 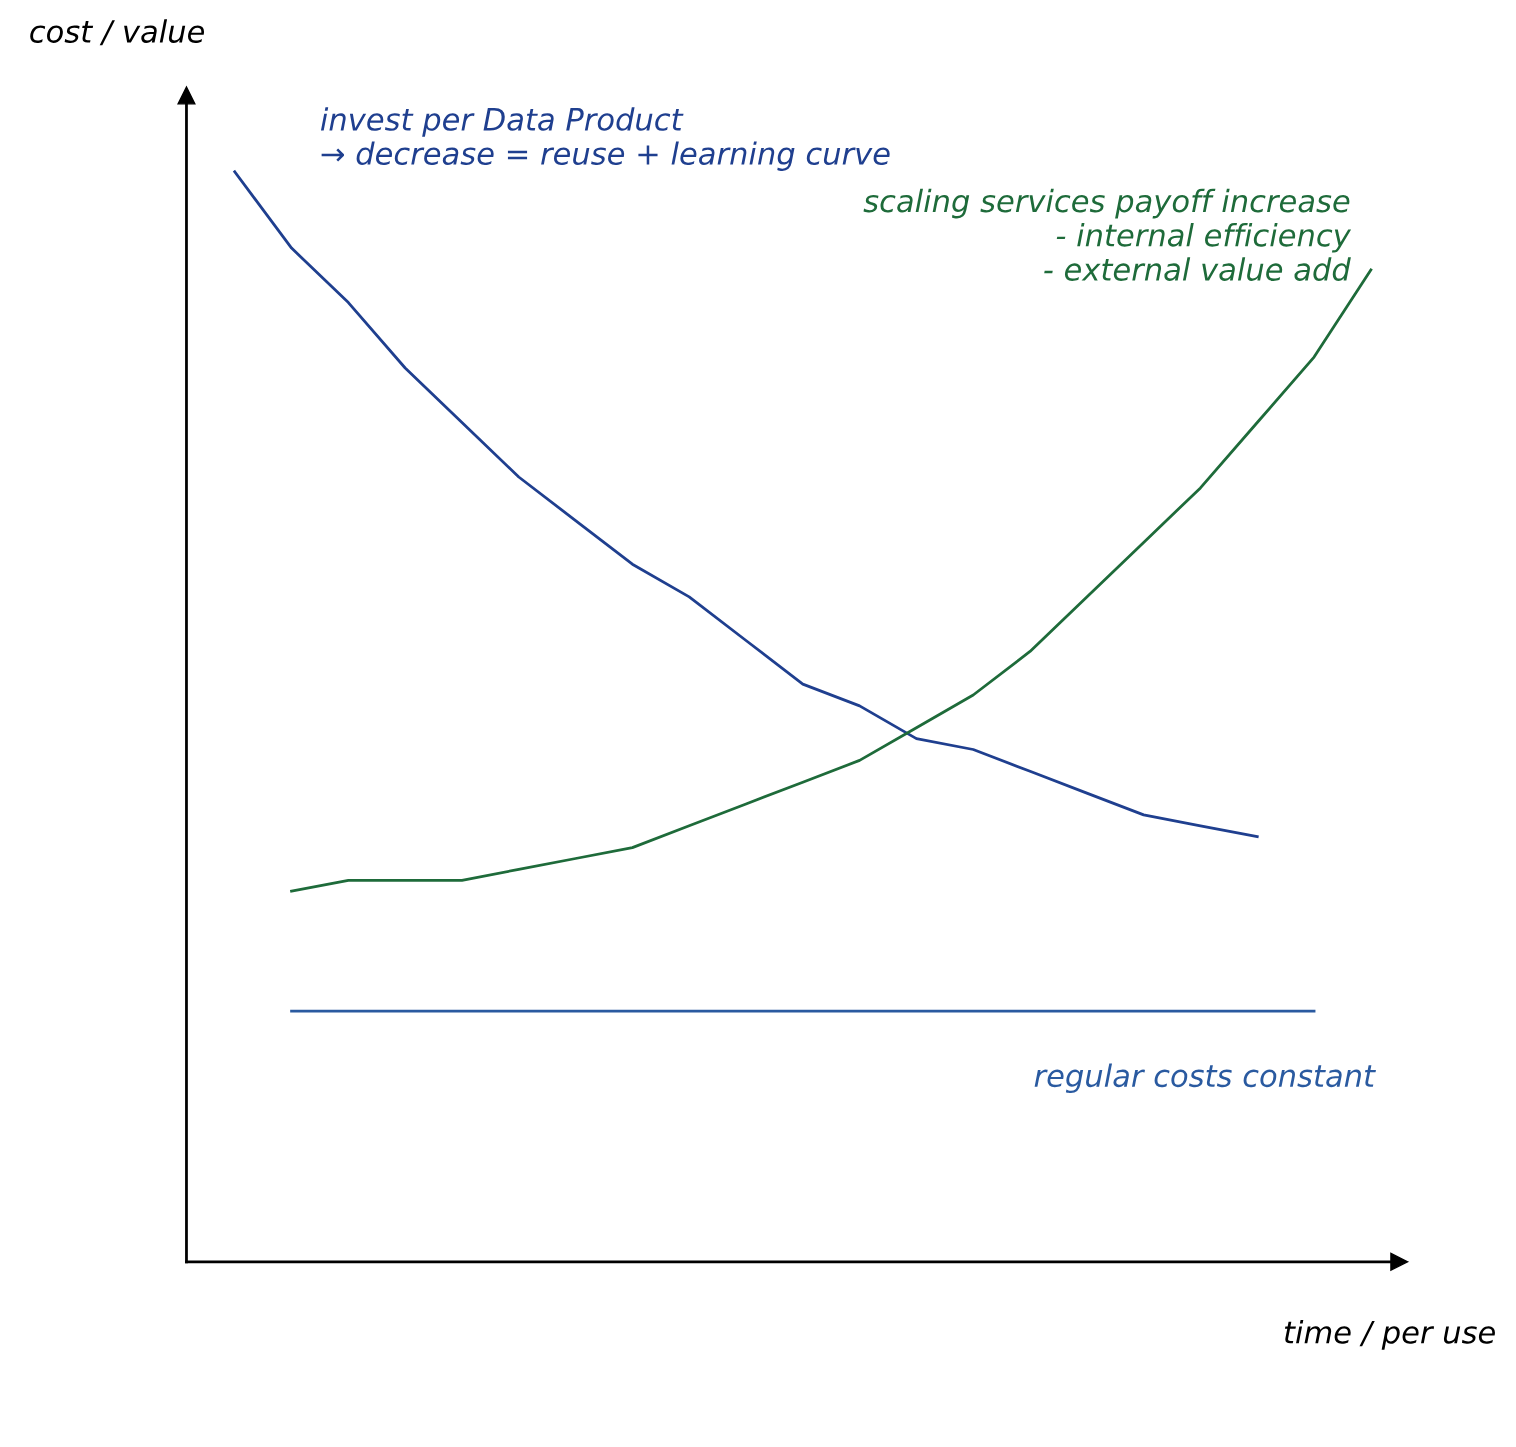 I want to click on annotation: scaling services payoff increase - internal efficiency - external value add, so click(x=1107, y=234).